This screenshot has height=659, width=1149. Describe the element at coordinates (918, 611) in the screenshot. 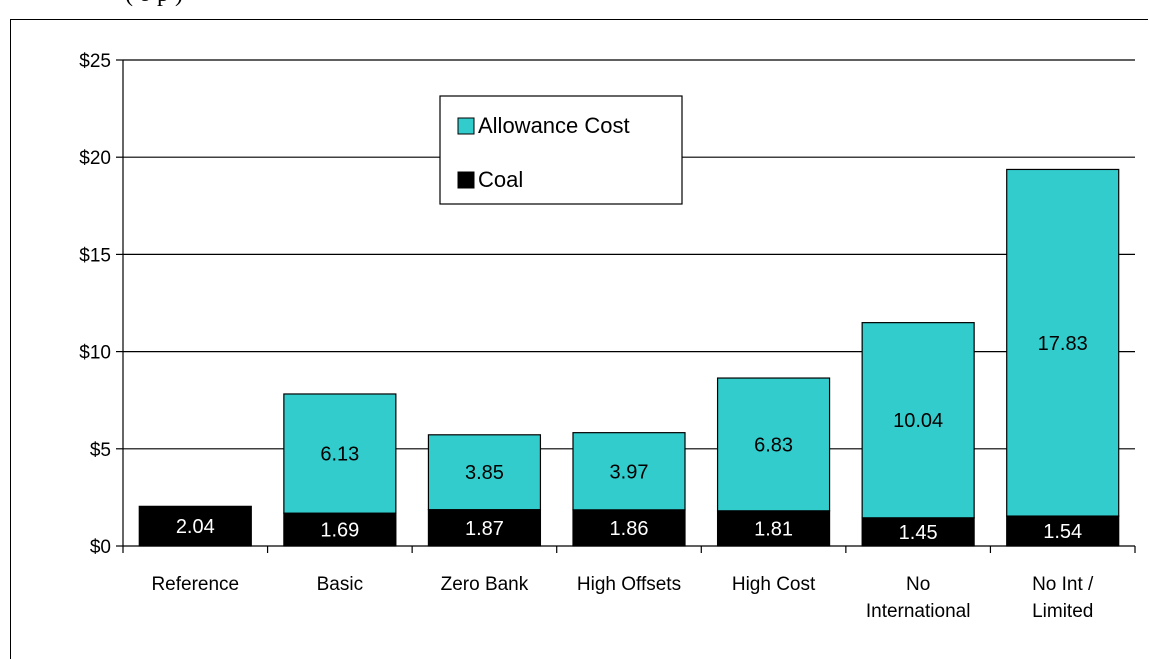

I see `x-tick-label: International` at that location.